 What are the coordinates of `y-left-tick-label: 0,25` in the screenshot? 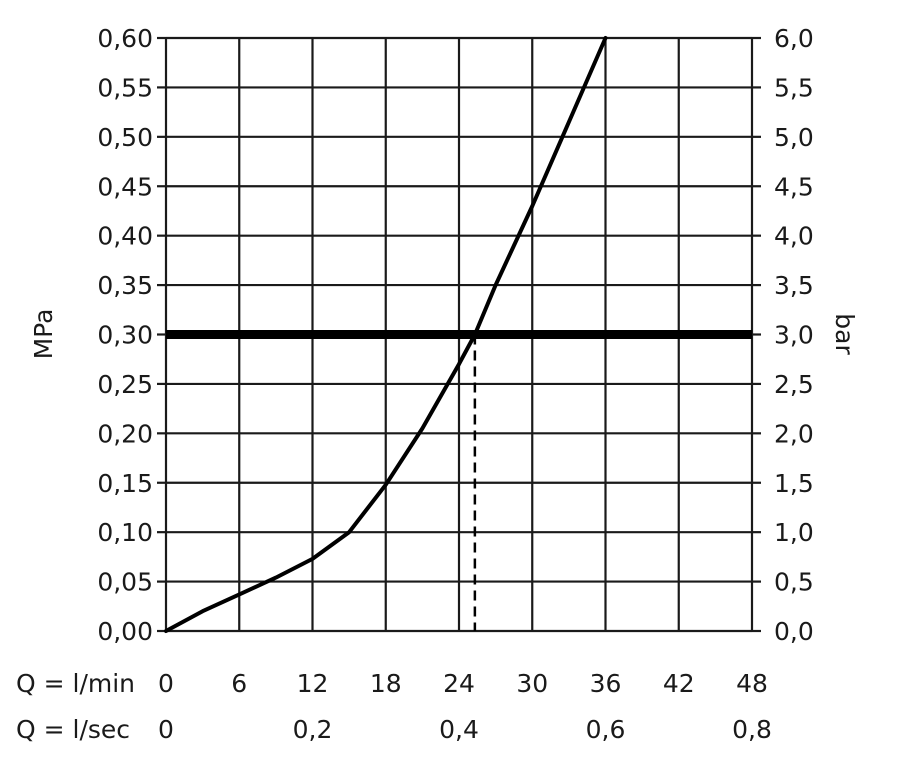 It's located at (125, 384).